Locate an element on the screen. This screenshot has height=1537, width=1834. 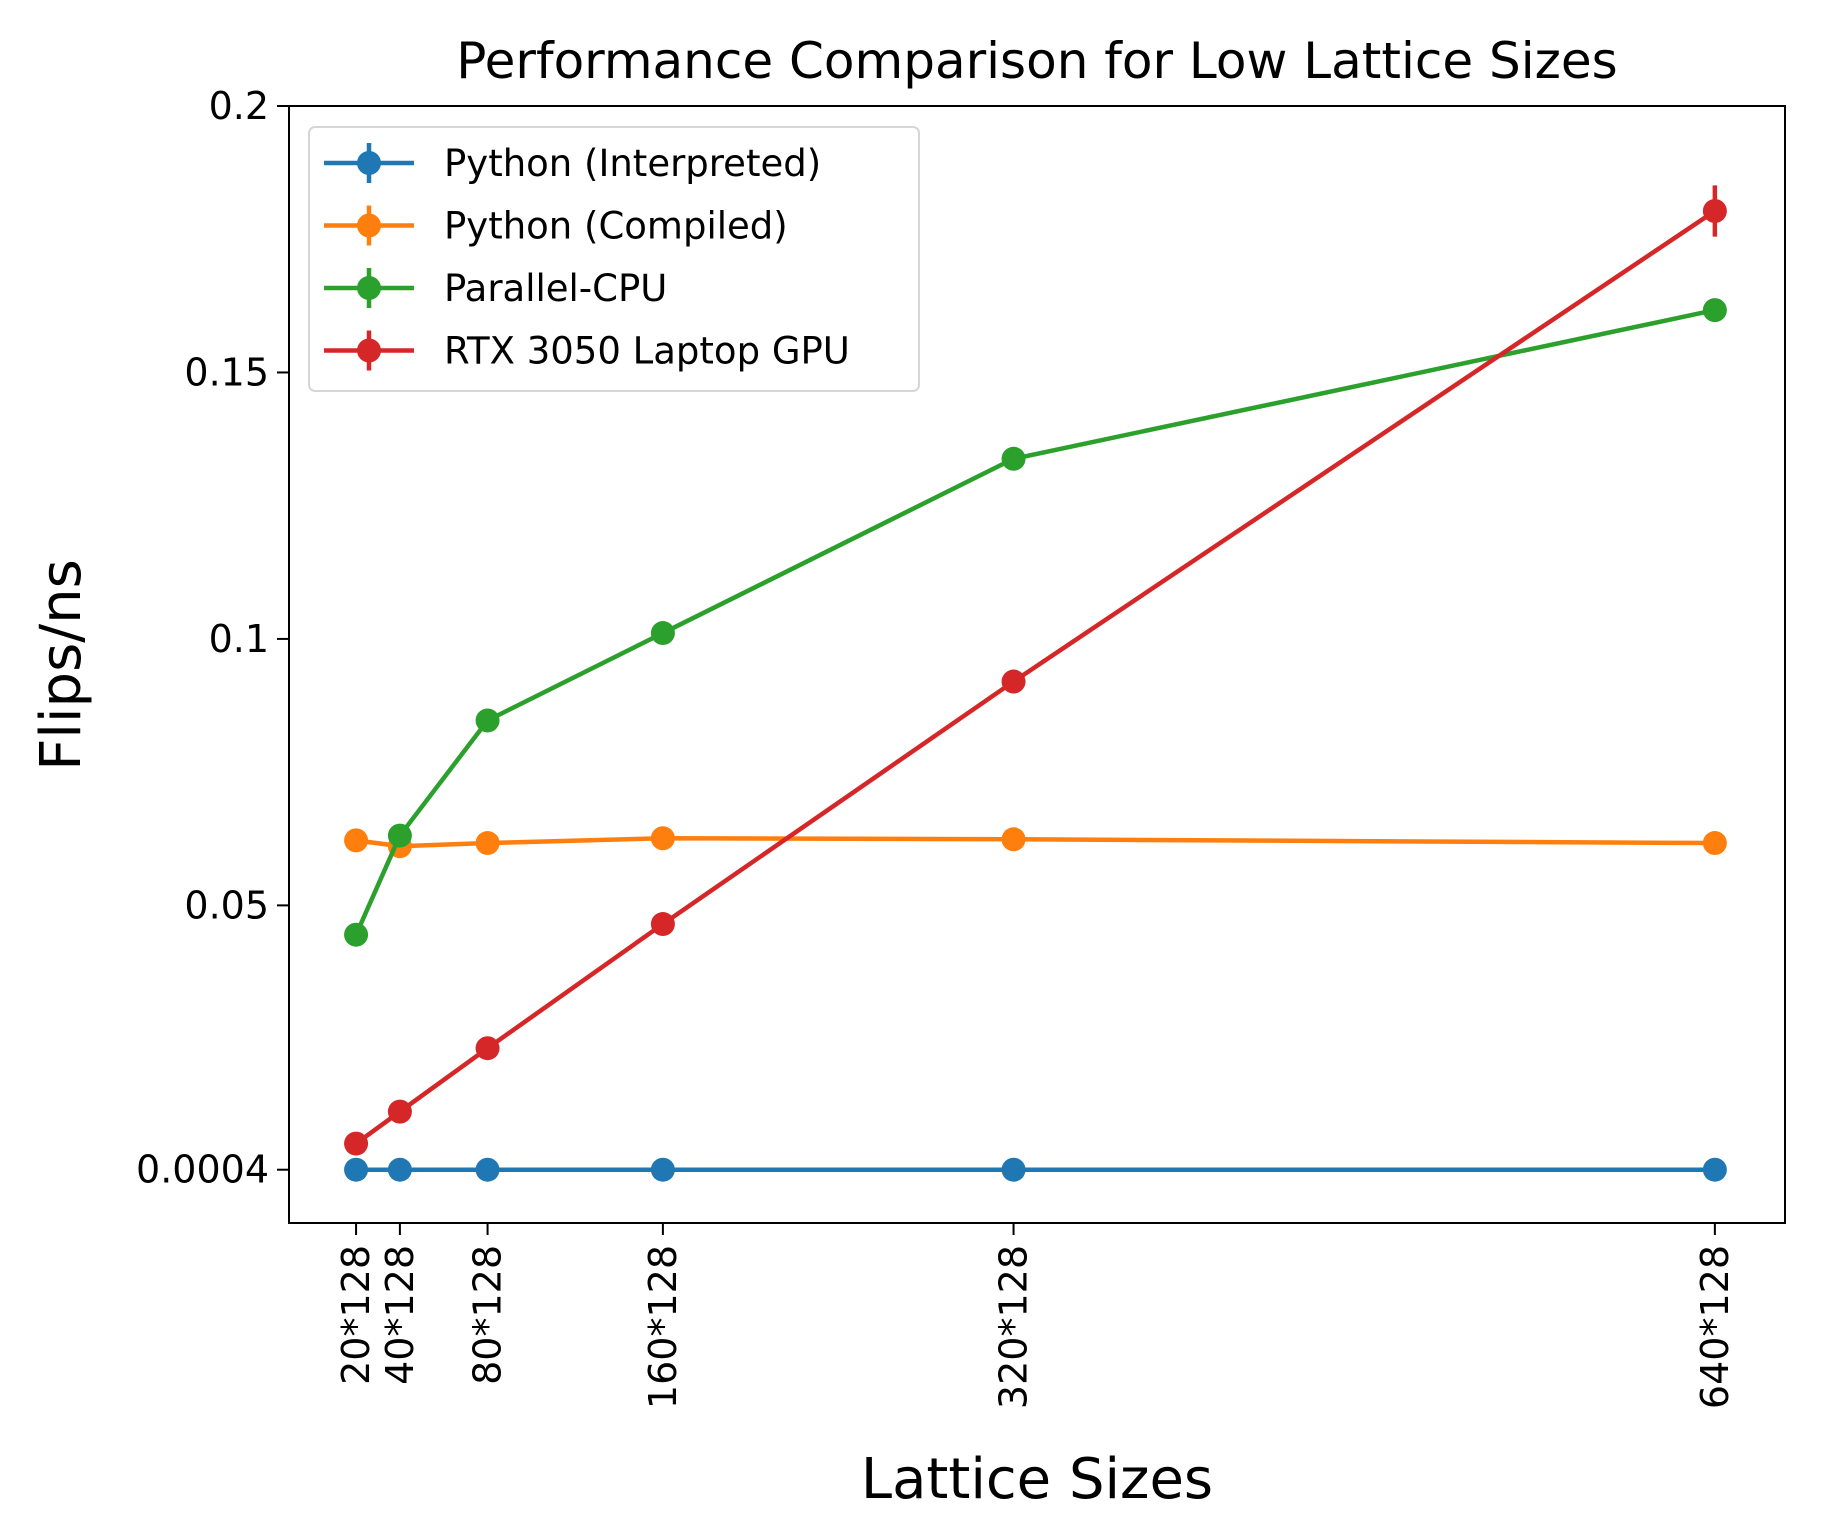
legend-label: RTX 3050 Laptop GPU is located at coordinates (647, 351).